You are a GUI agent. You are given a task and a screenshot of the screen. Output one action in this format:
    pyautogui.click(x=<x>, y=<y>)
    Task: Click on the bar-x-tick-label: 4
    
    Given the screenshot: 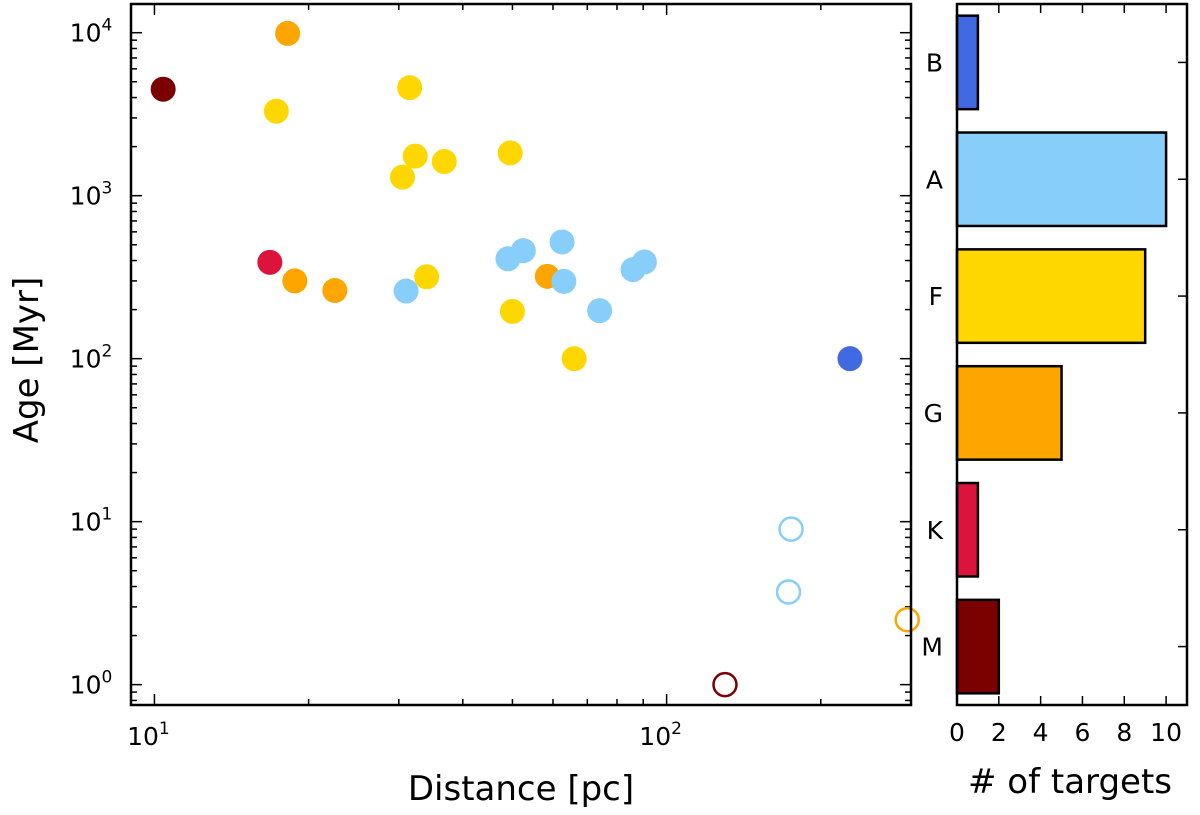 What is the action you would take?
    pyautogui.click(x=1041, y=732)
    